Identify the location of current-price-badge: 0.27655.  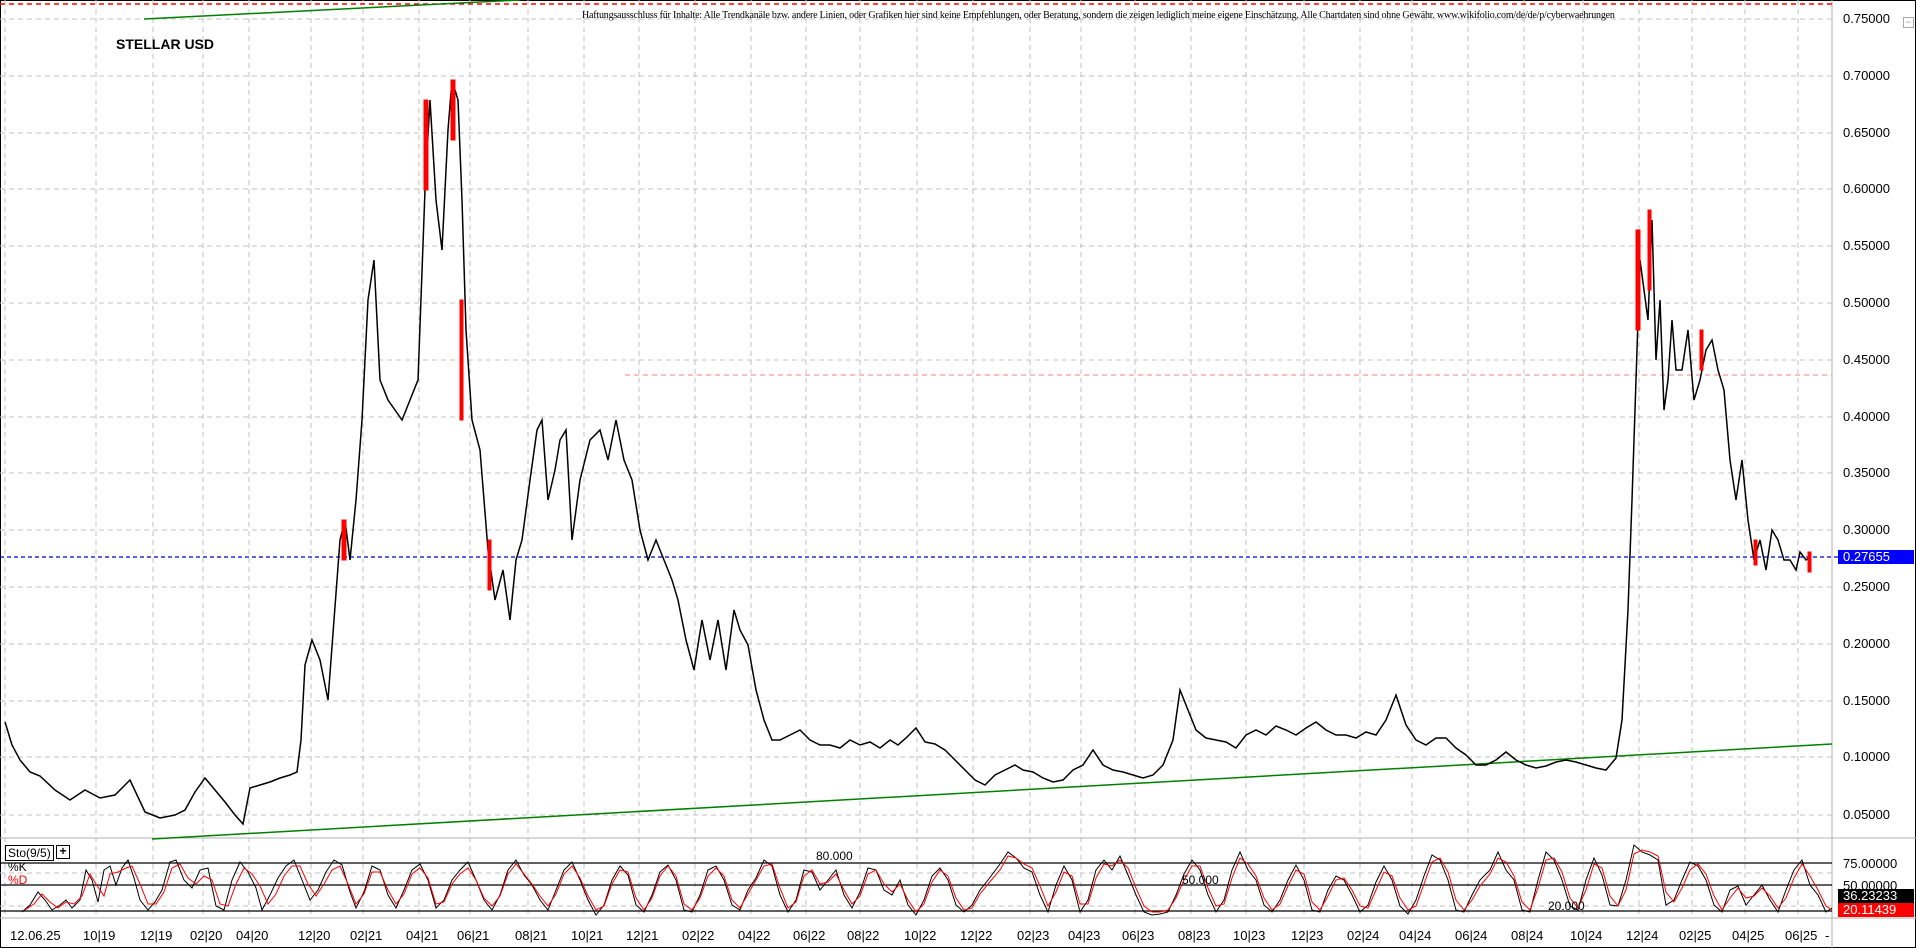
(1876, 557).